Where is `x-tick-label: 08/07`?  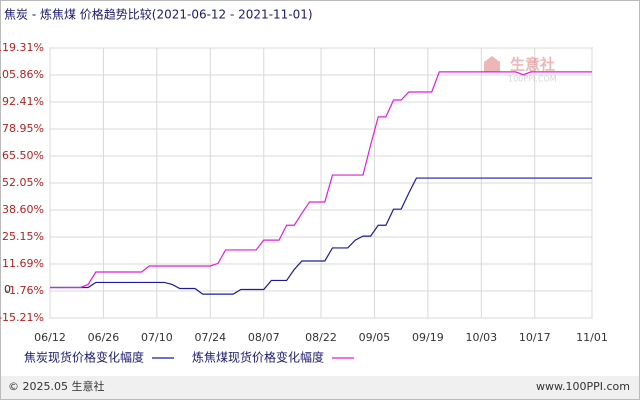 x-tick-label: 08/07 is located at coordinates (264, 337).